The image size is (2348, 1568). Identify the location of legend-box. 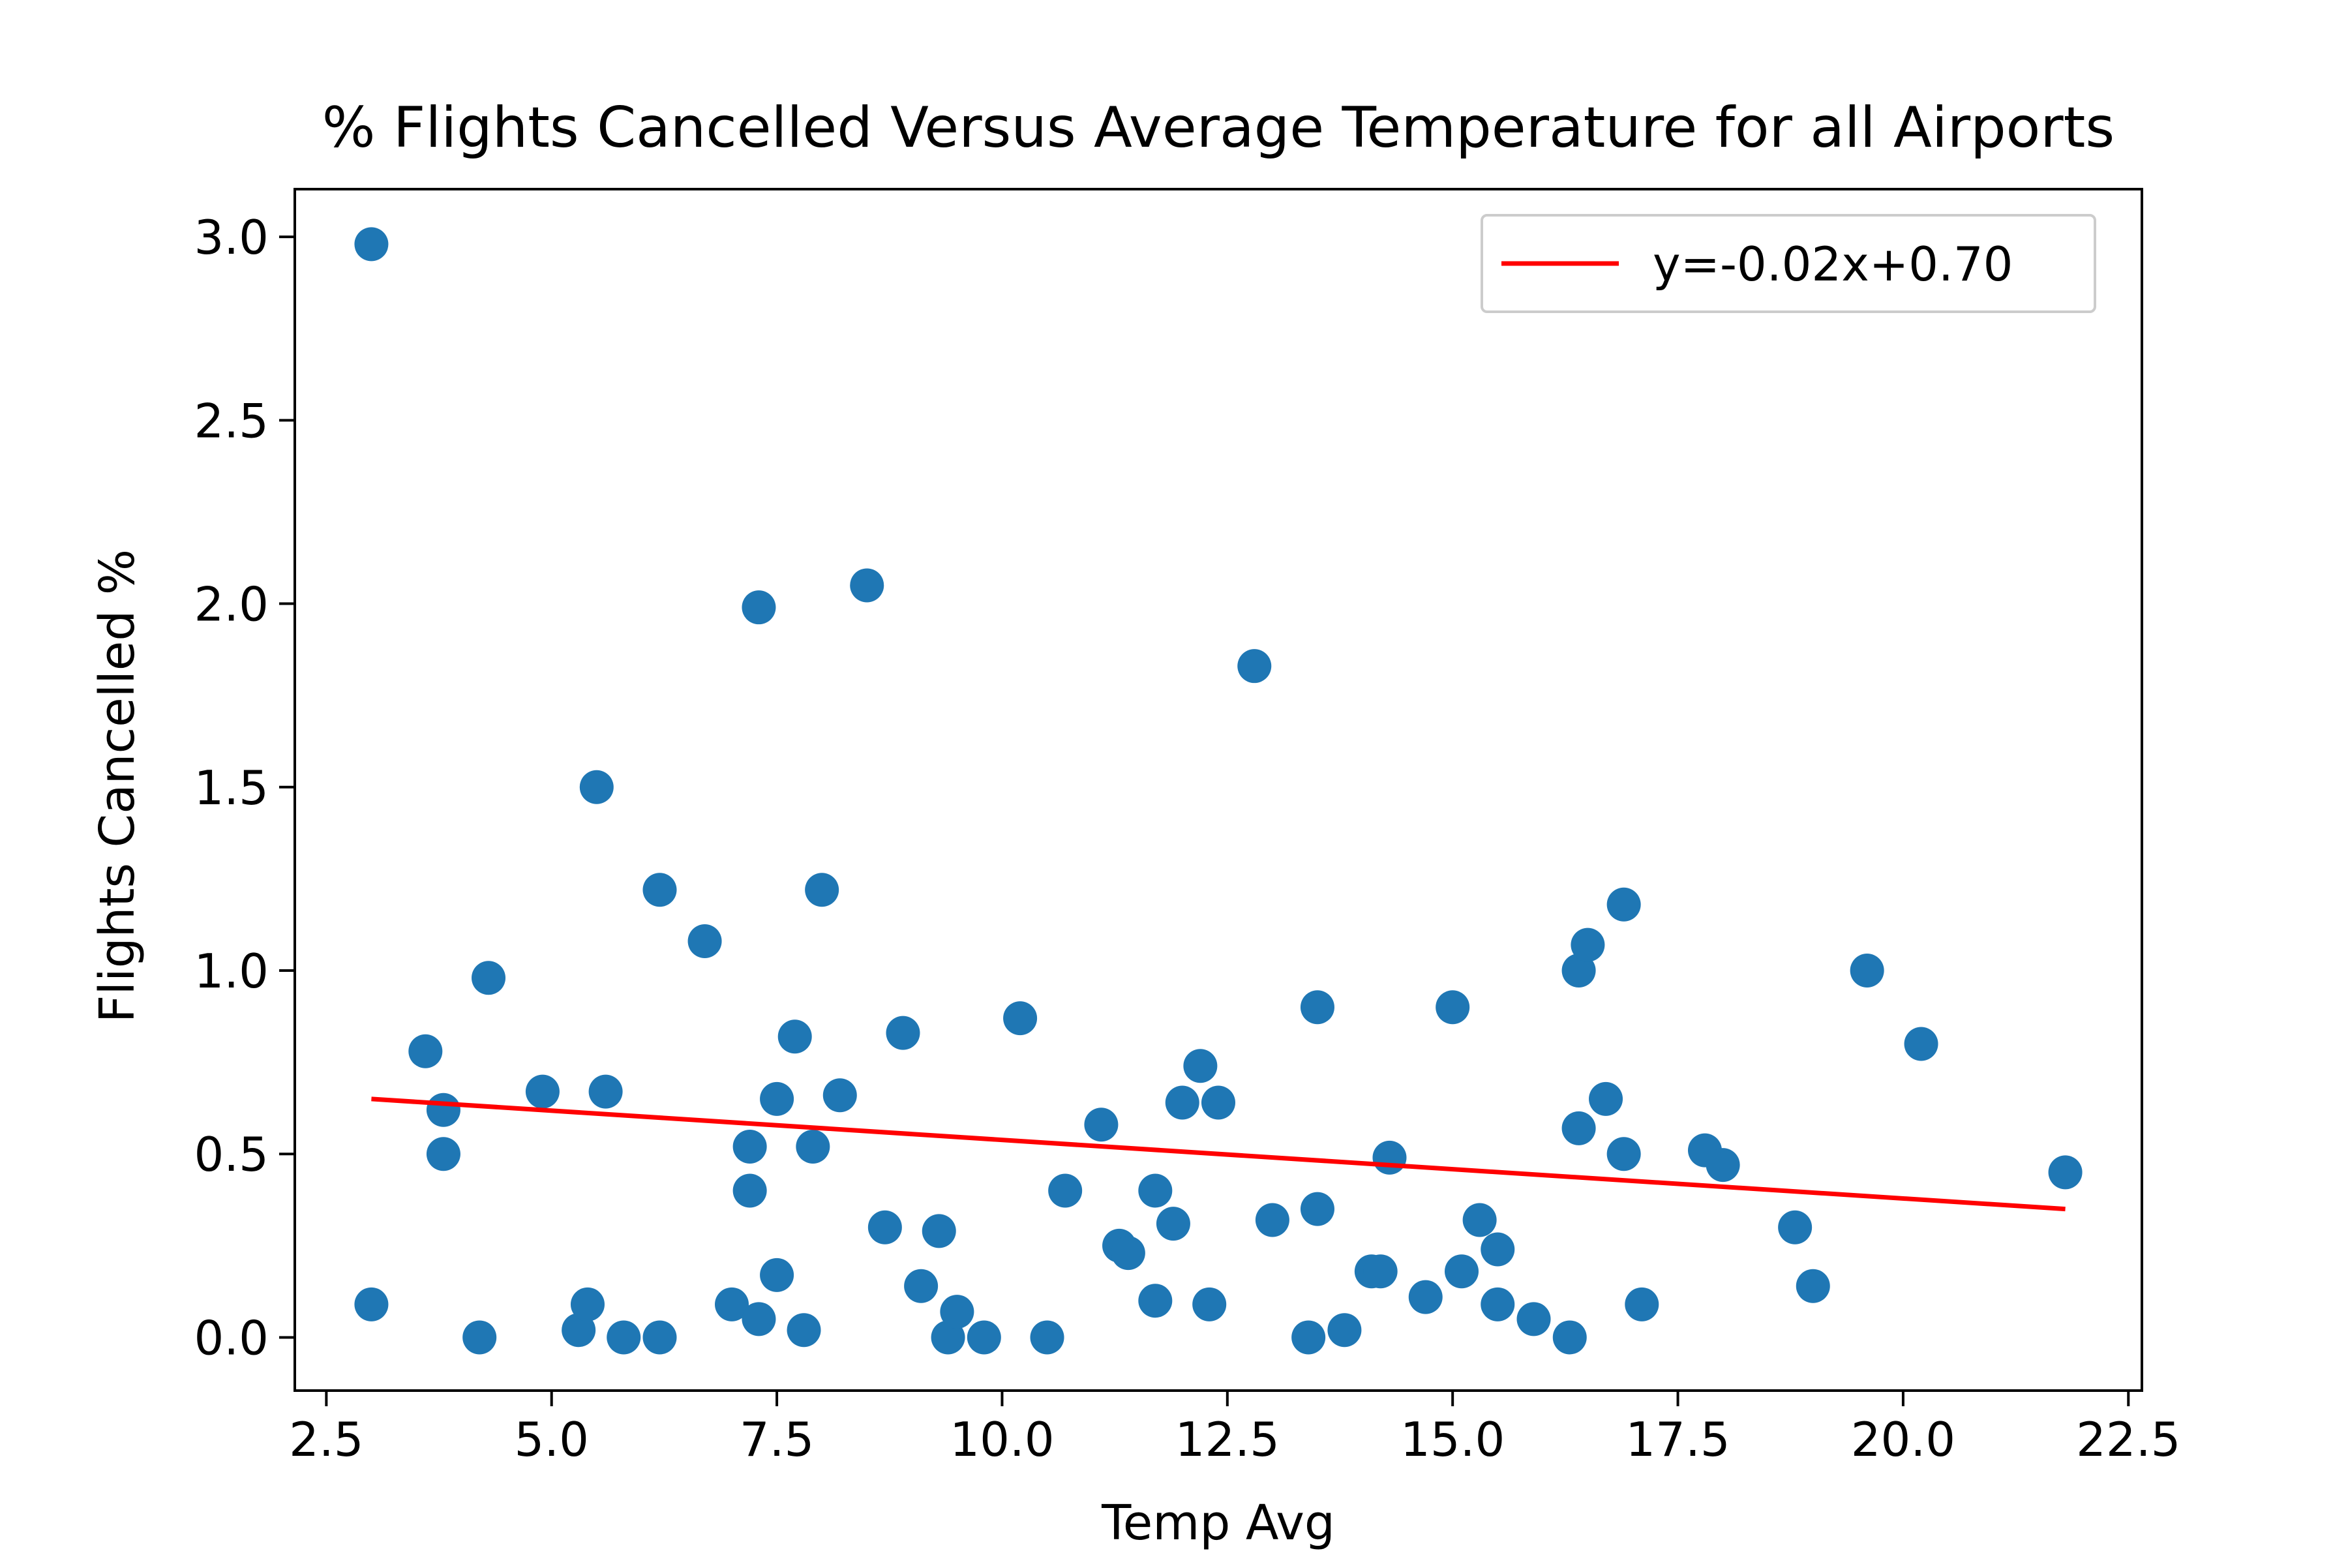
(1789, 263).